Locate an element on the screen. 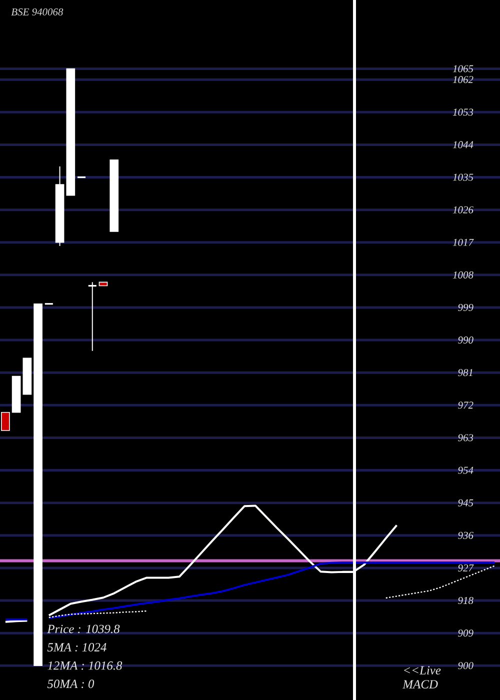 This screenshot has width=500, height=700. annotation: Price : 1039.8 is located at coordinates (83, 629).